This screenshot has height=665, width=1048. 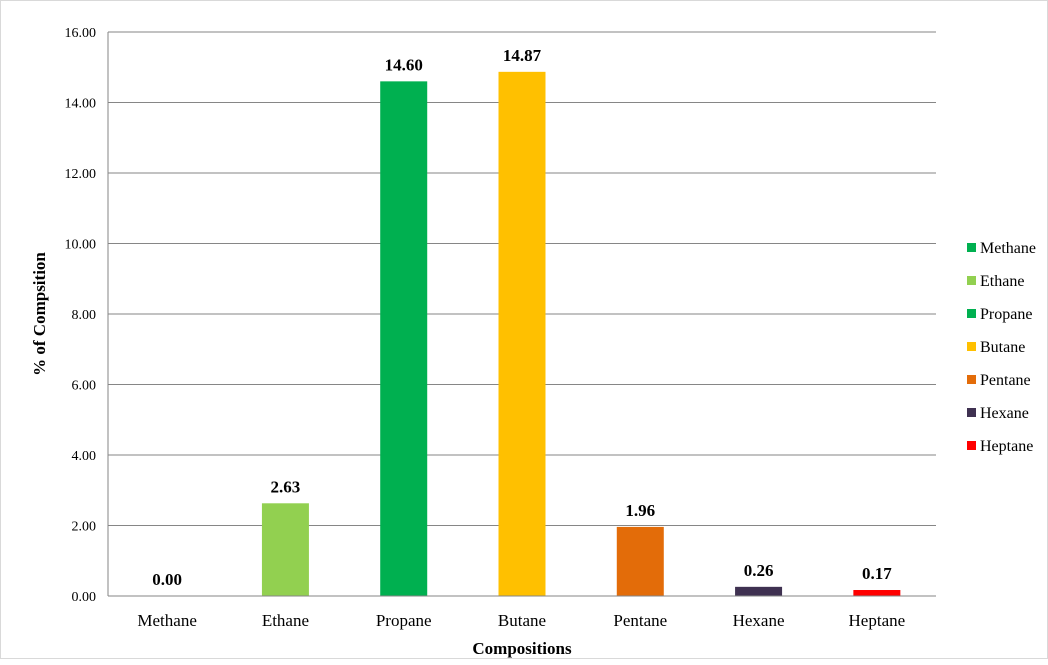 I want to click on y-axis-ticks: 0.00 2.00 4.00 6.00 8.00 10.00 12.00 14.00 16.00, so click(x=81, y=315).